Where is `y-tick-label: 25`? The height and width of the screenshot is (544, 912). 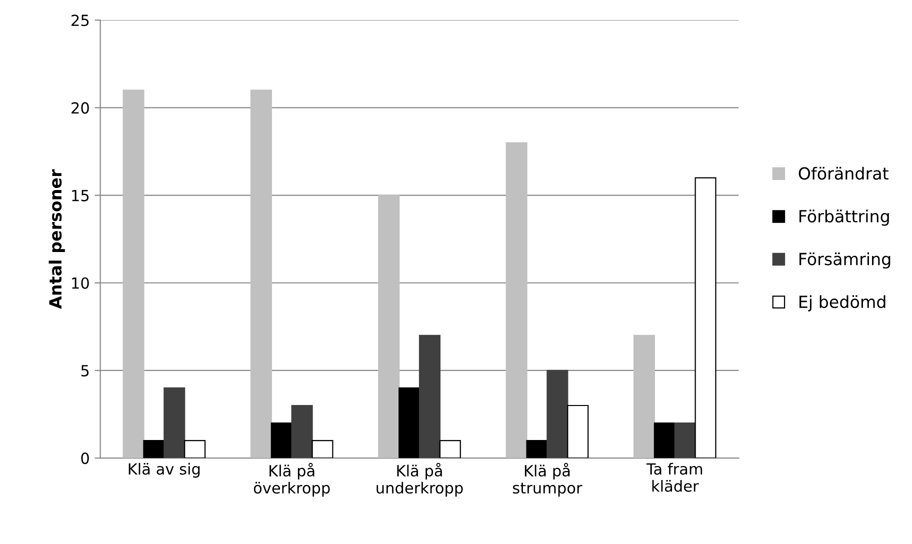
y-tick-label: 25 is located at coordinates (80, 20).